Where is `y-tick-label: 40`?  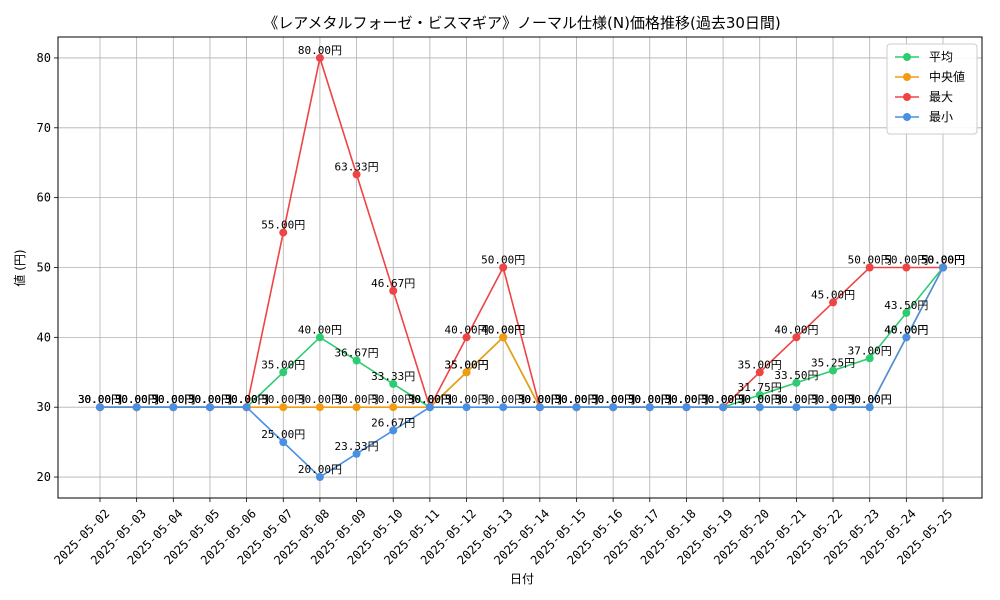 y-tick-label: 40 is located at coordinates (44, 337).